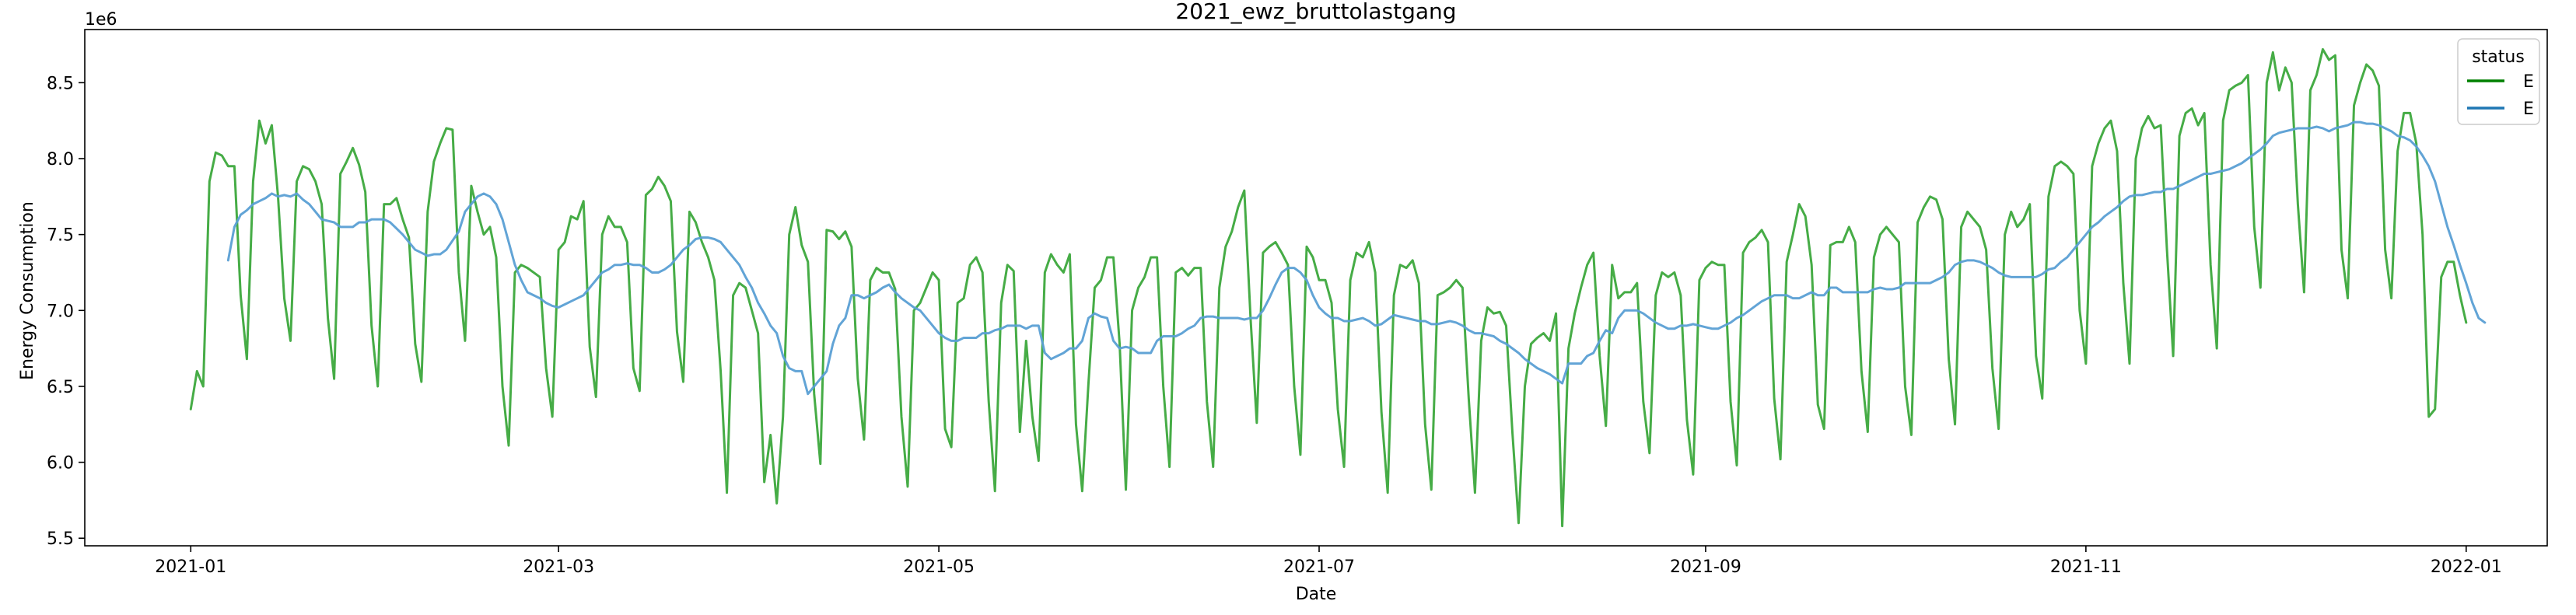 Image resolution: width=2576 pixels, height=615 pixels. Describe the element at coordinates (61, 387) in the screenshot. I see `y-tick-label: 6.5` at that location.